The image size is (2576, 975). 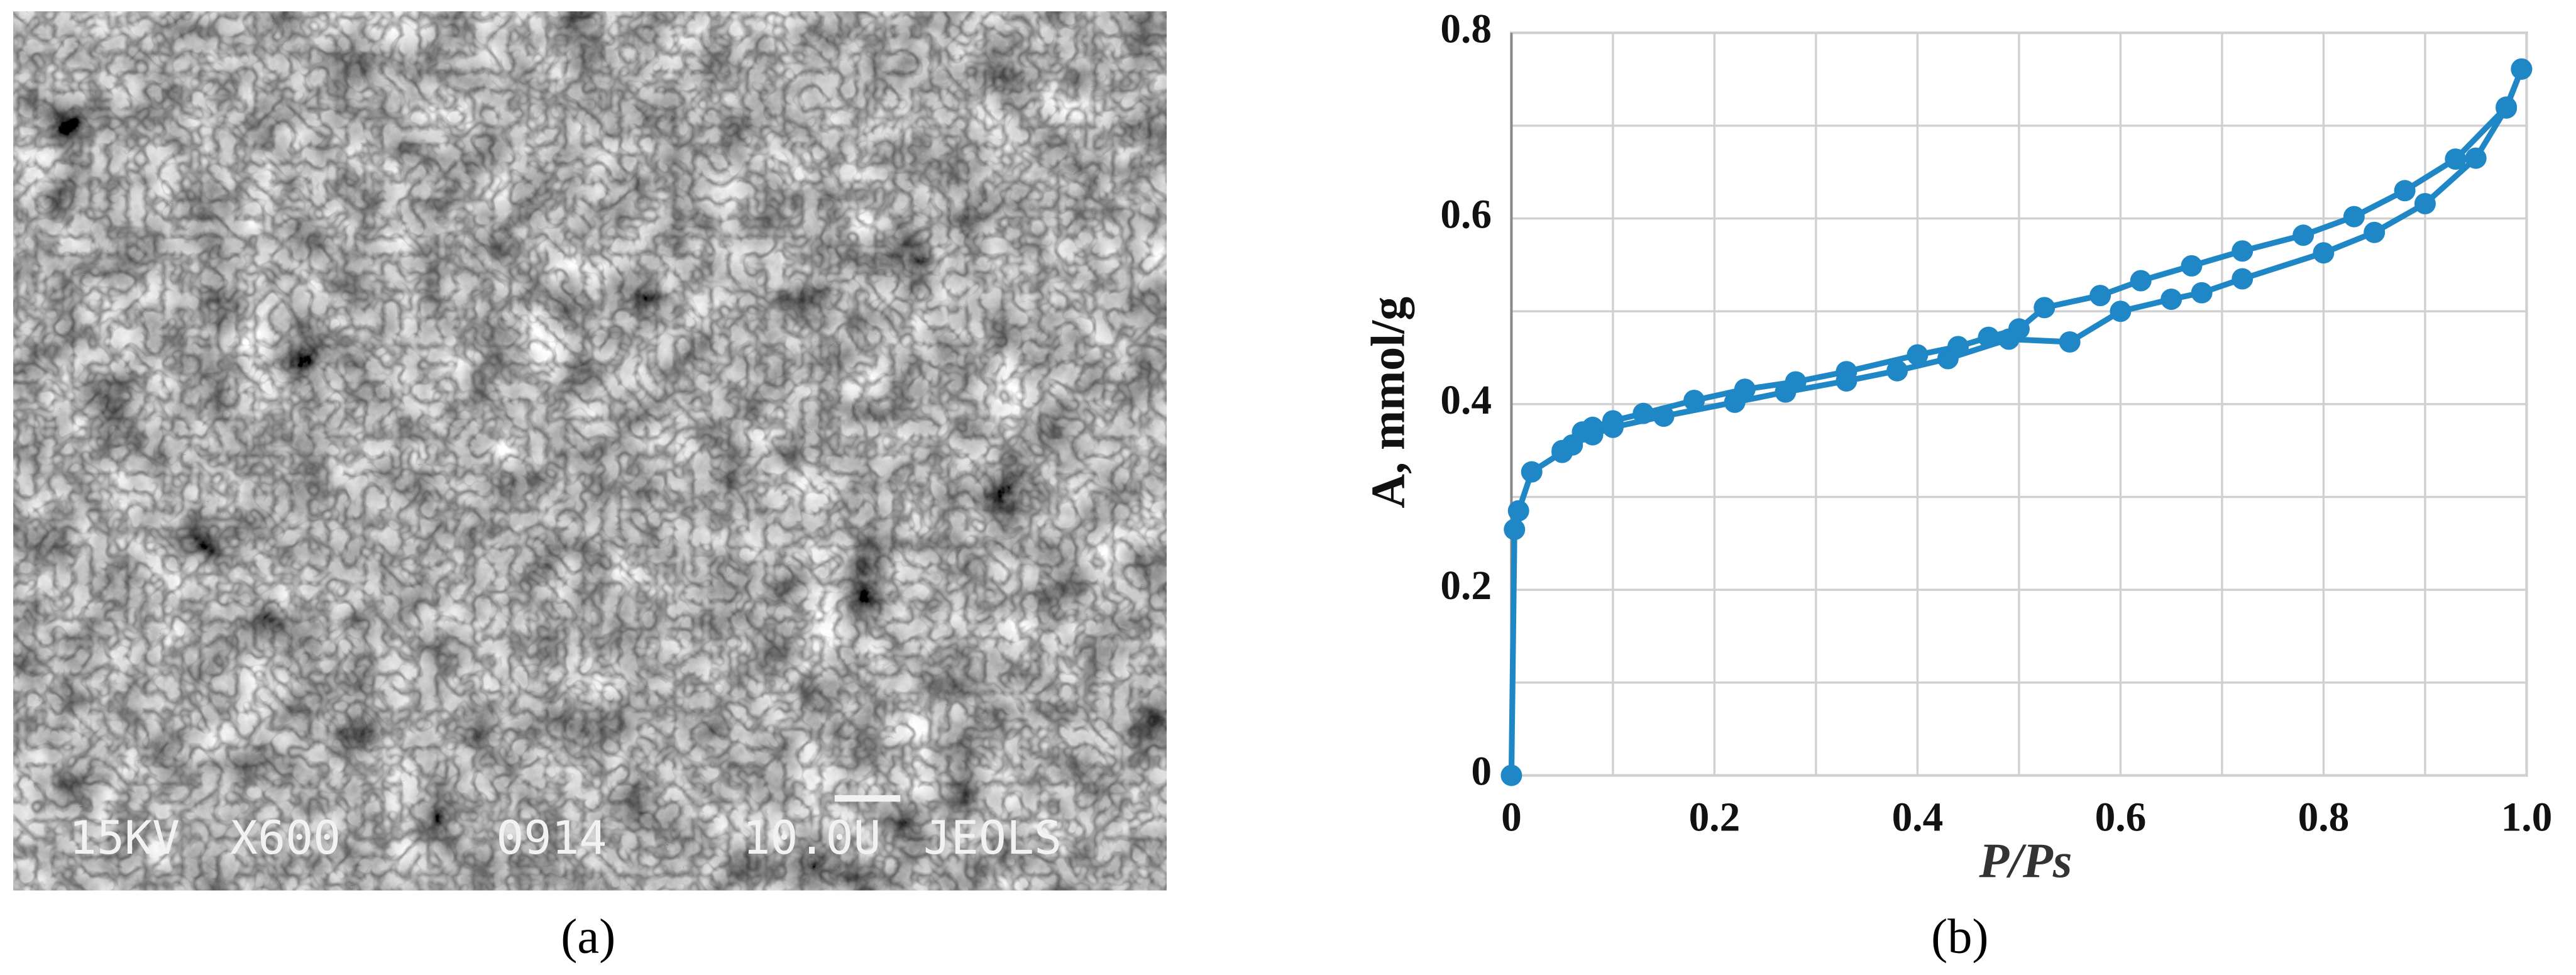 I want to click on micrograph-text: 0914, so click(x=551, y=838).